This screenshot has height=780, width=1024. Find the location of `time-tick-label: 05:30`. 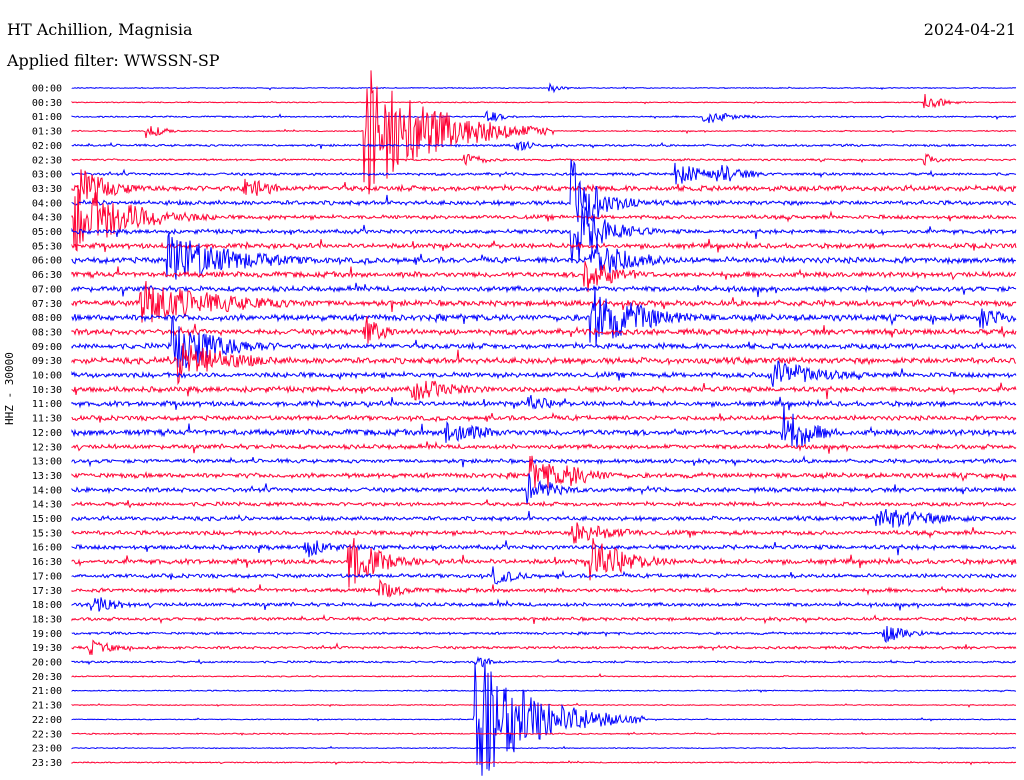

time-tick-label: 05:30 is located at coordinates (47, 246).